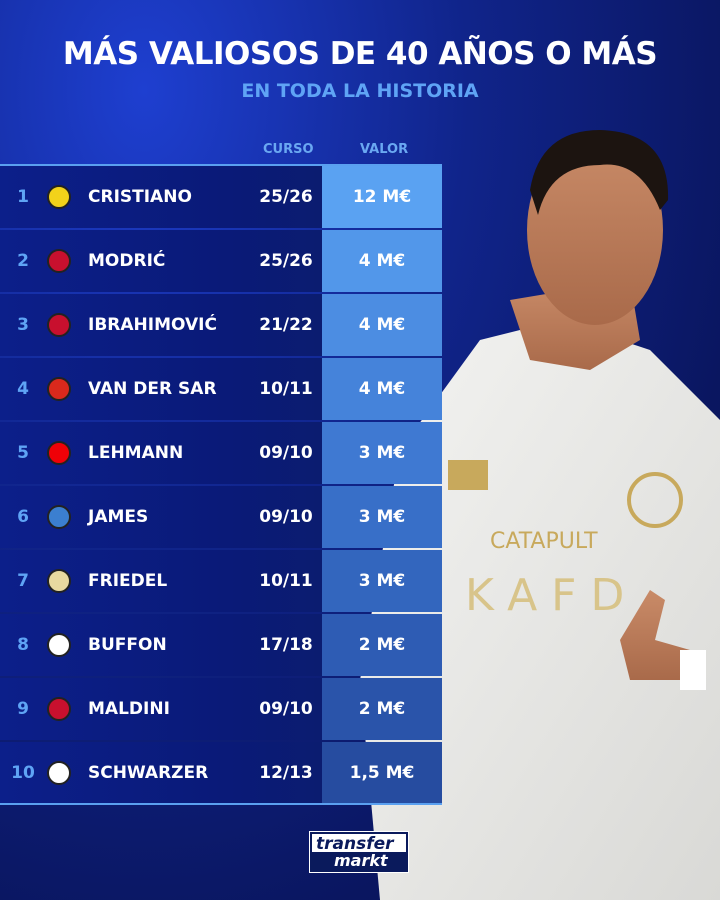 The image size is (720, 900). What do you see at coordinates (127, 261) in the screenshot?
I see `player-name: MODRIĆ` at bounding box center [127, 261].